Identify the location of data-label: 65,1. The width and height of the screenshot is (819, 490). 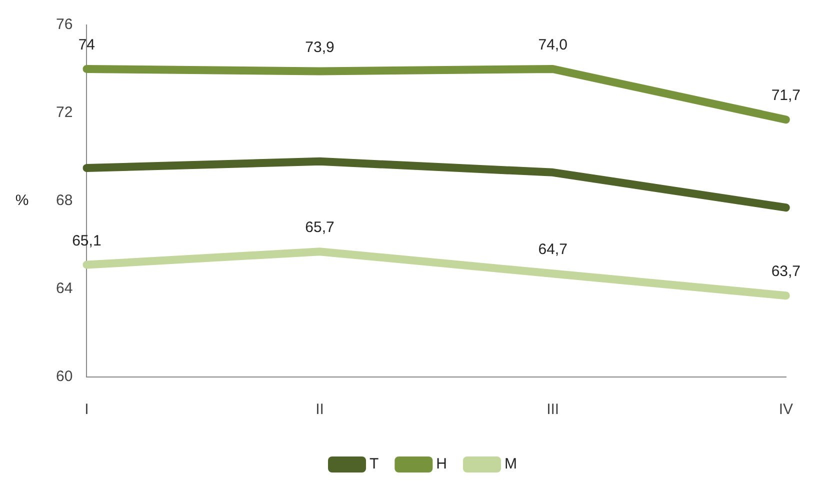
(87, 241).